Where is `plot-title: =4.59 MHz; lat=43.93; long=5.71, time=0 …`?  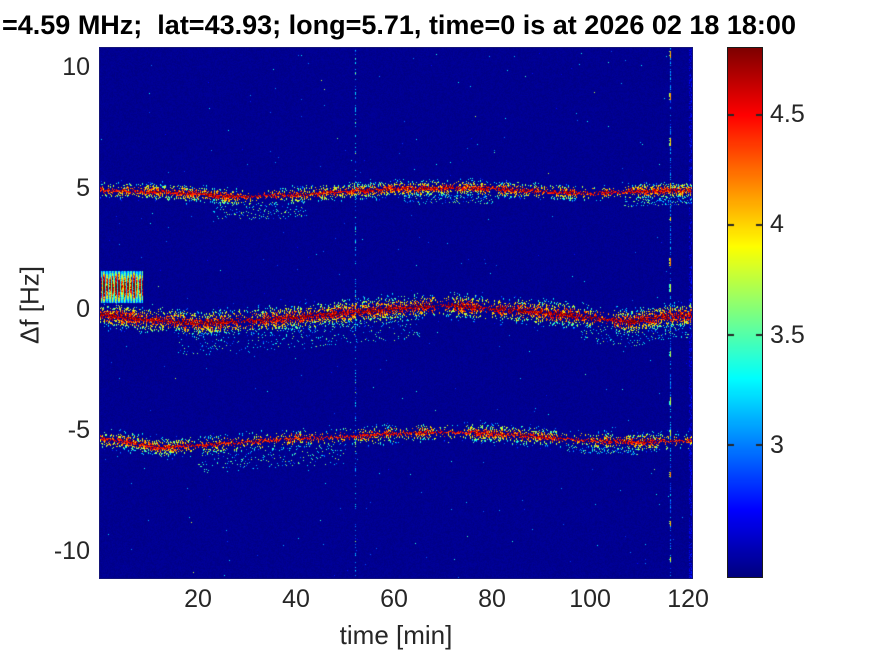
plot-title: =4.59 MHz; lat=43.93; long=5.71, time=0 … is located at coordinates (399, 25).